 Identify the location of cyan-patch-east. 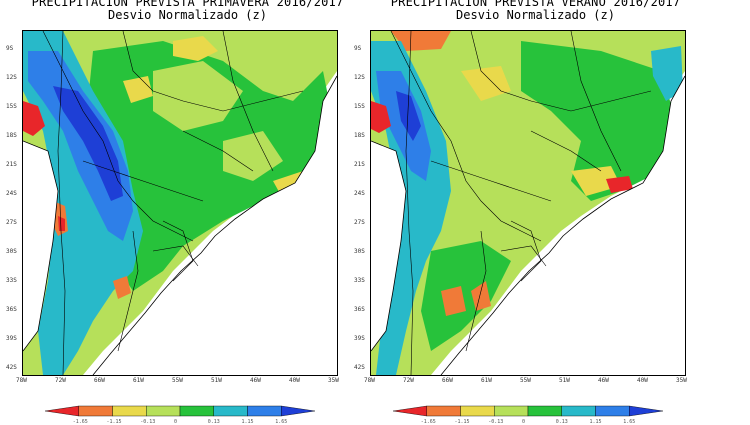
(667, 73).